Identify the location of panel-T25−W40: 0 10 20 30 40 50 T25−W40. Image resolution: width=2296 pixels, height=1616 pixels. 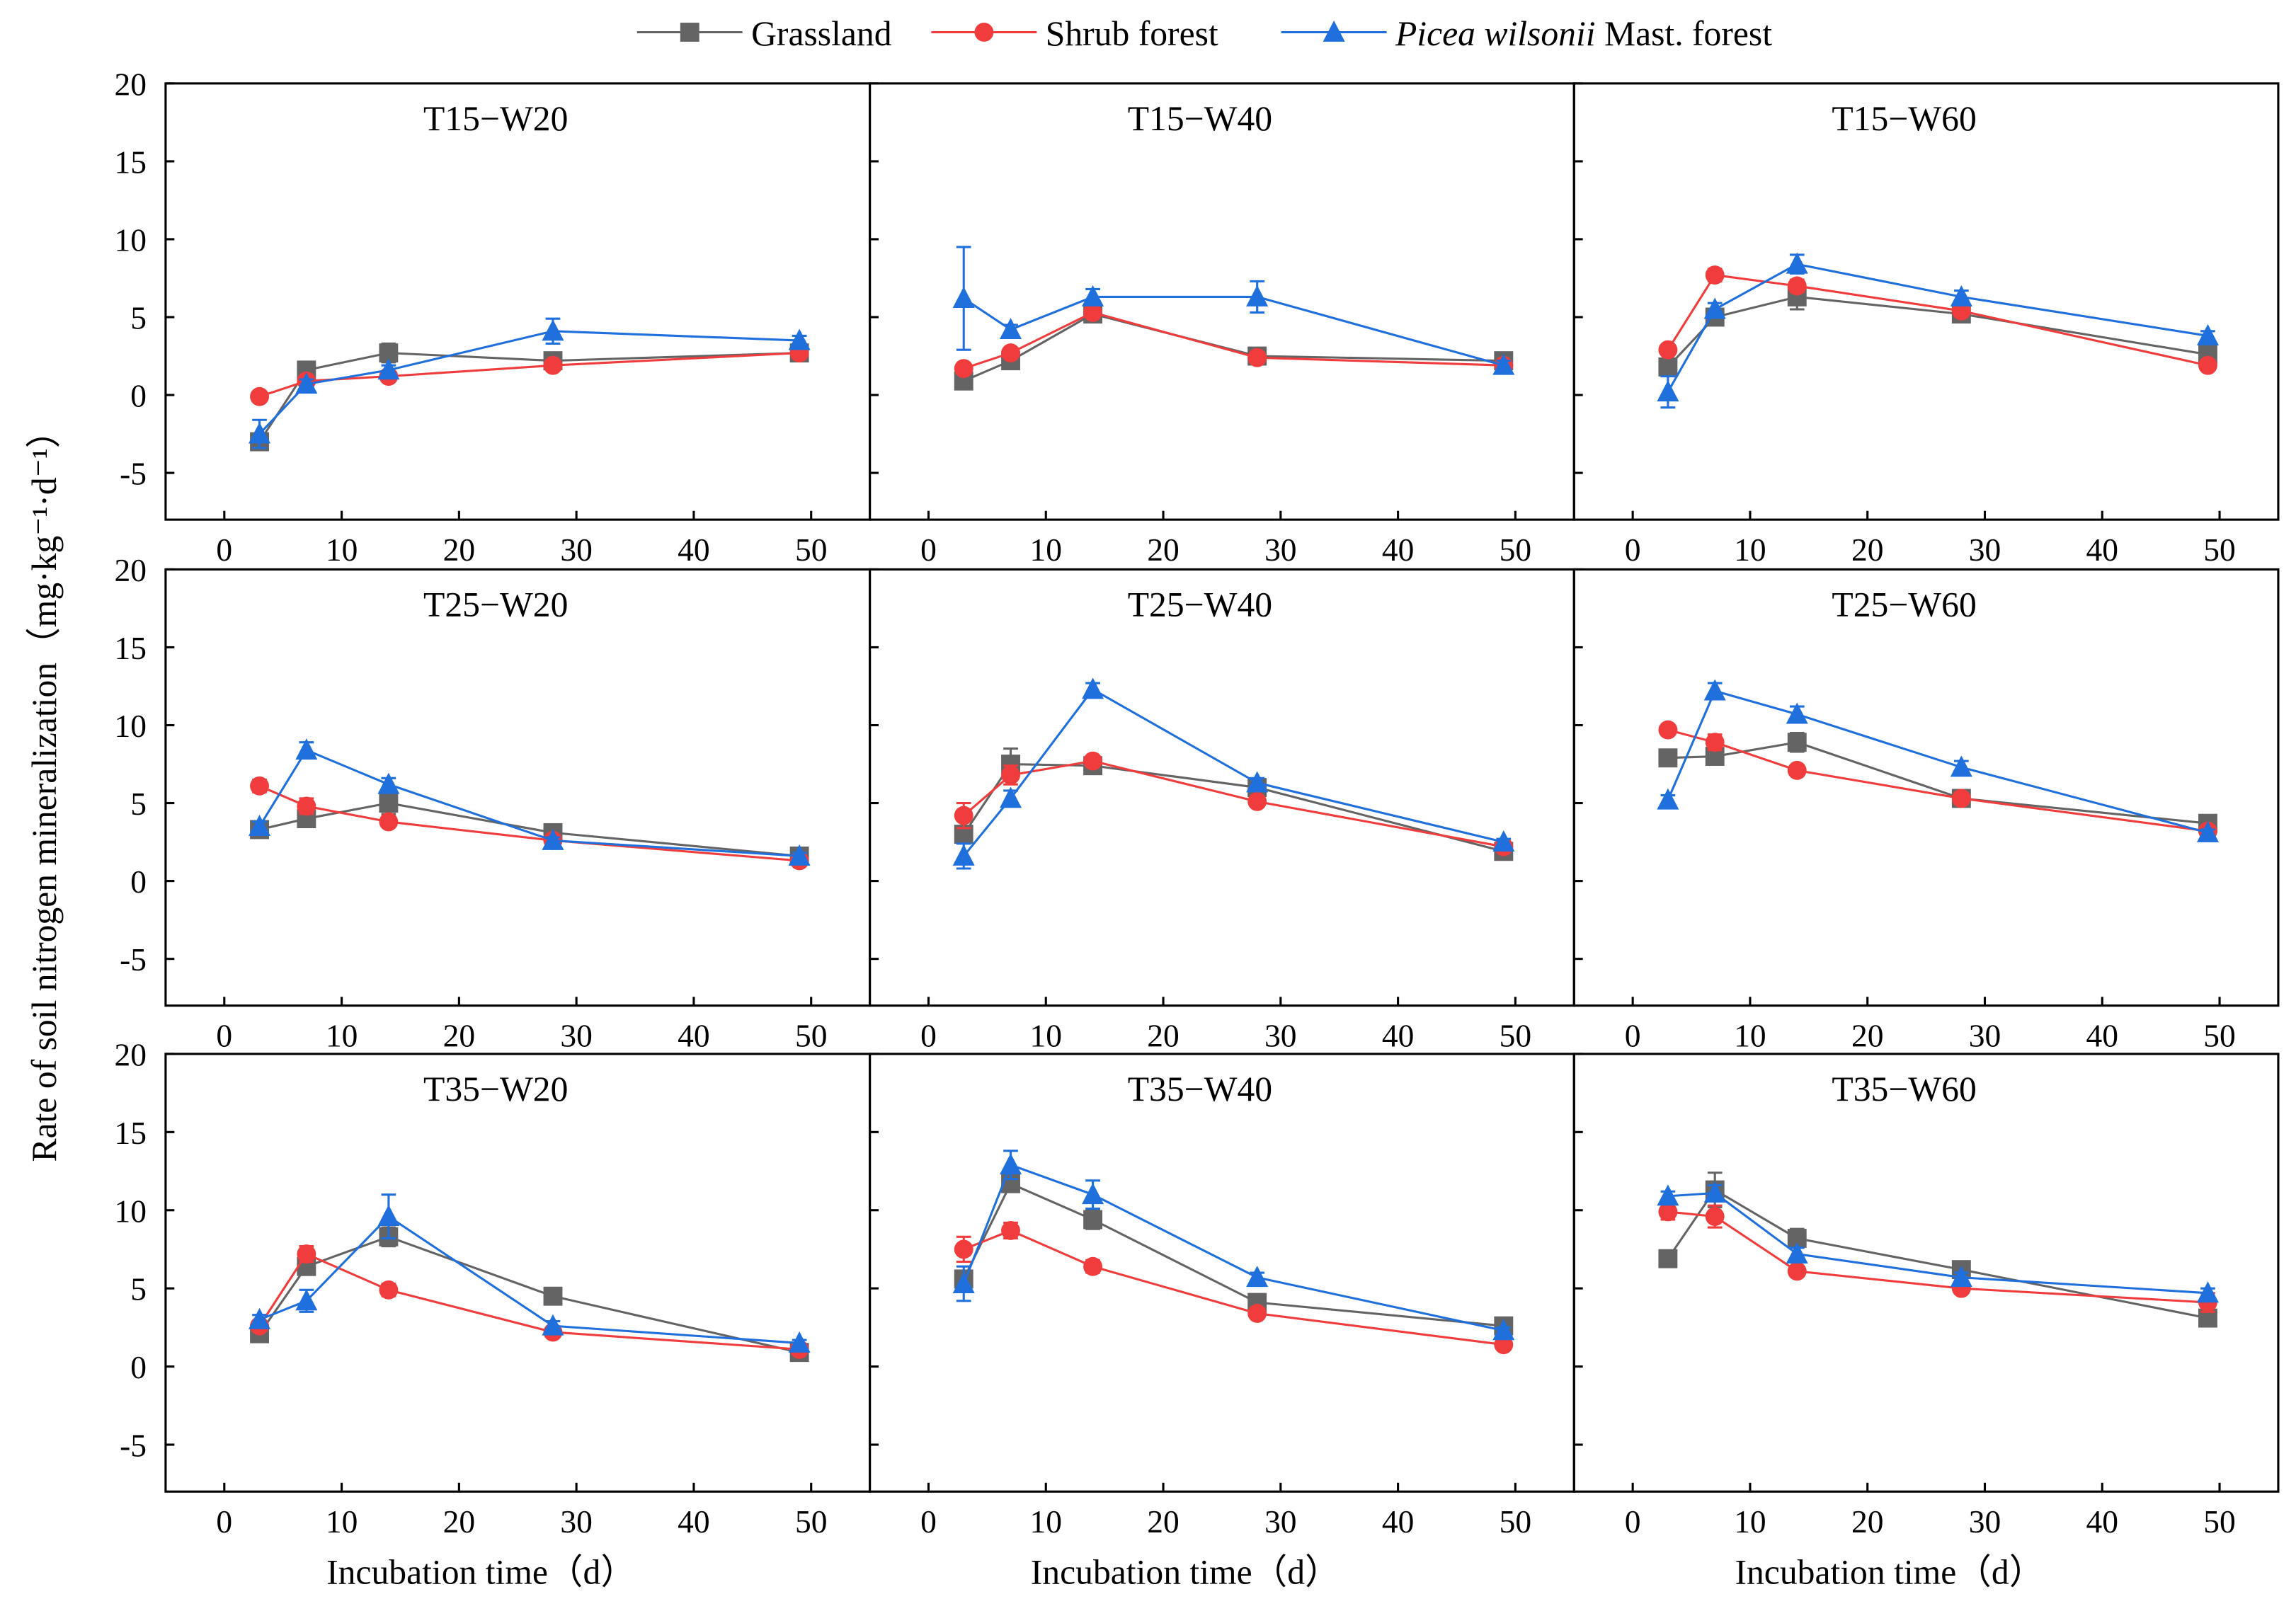
(1222, 811).